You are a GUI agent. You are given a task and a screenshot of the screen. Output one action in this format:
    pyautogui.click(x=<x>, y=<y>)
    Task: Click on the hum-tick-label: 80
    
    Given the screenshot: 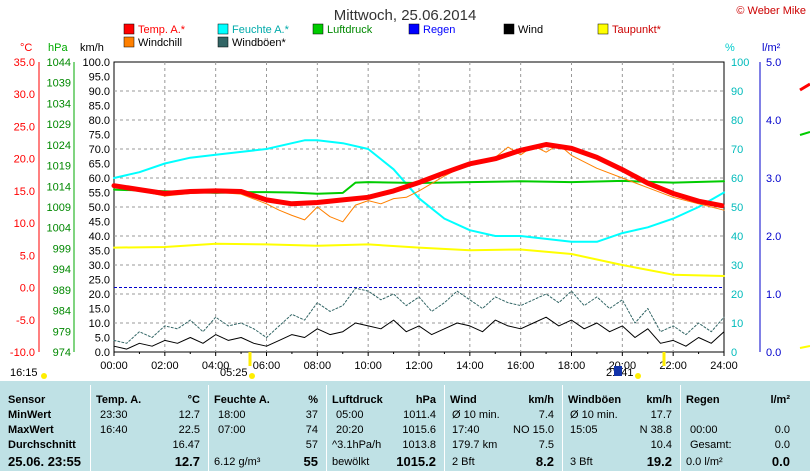 What is the action you would take?
    pyautogui.click(x=737, y=121)
    